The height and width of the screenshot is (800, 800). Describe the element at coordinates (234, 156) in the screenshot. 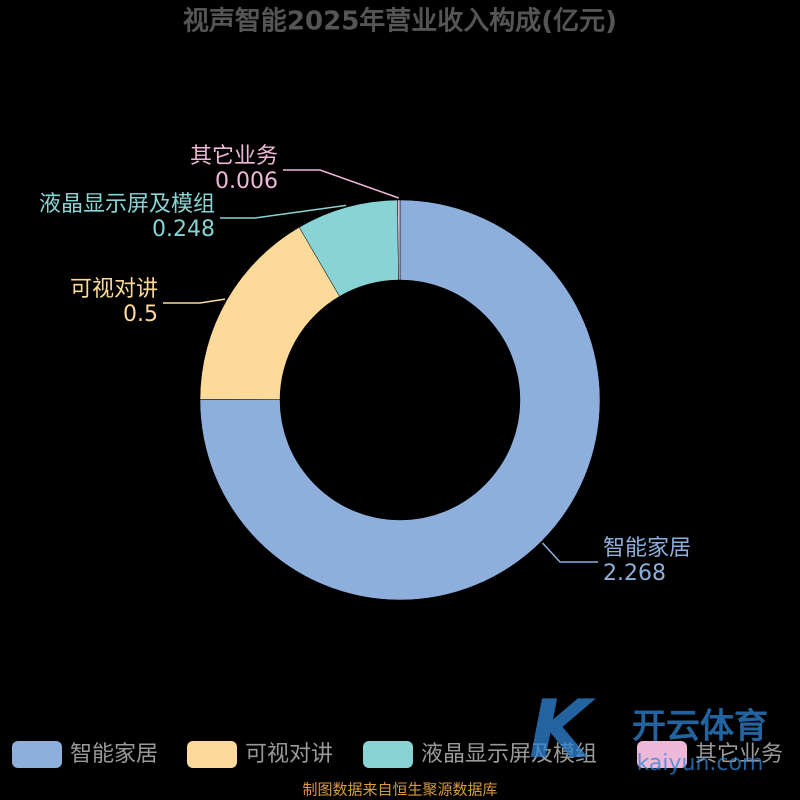

I see `data-label-name: 其它业务` at that location.